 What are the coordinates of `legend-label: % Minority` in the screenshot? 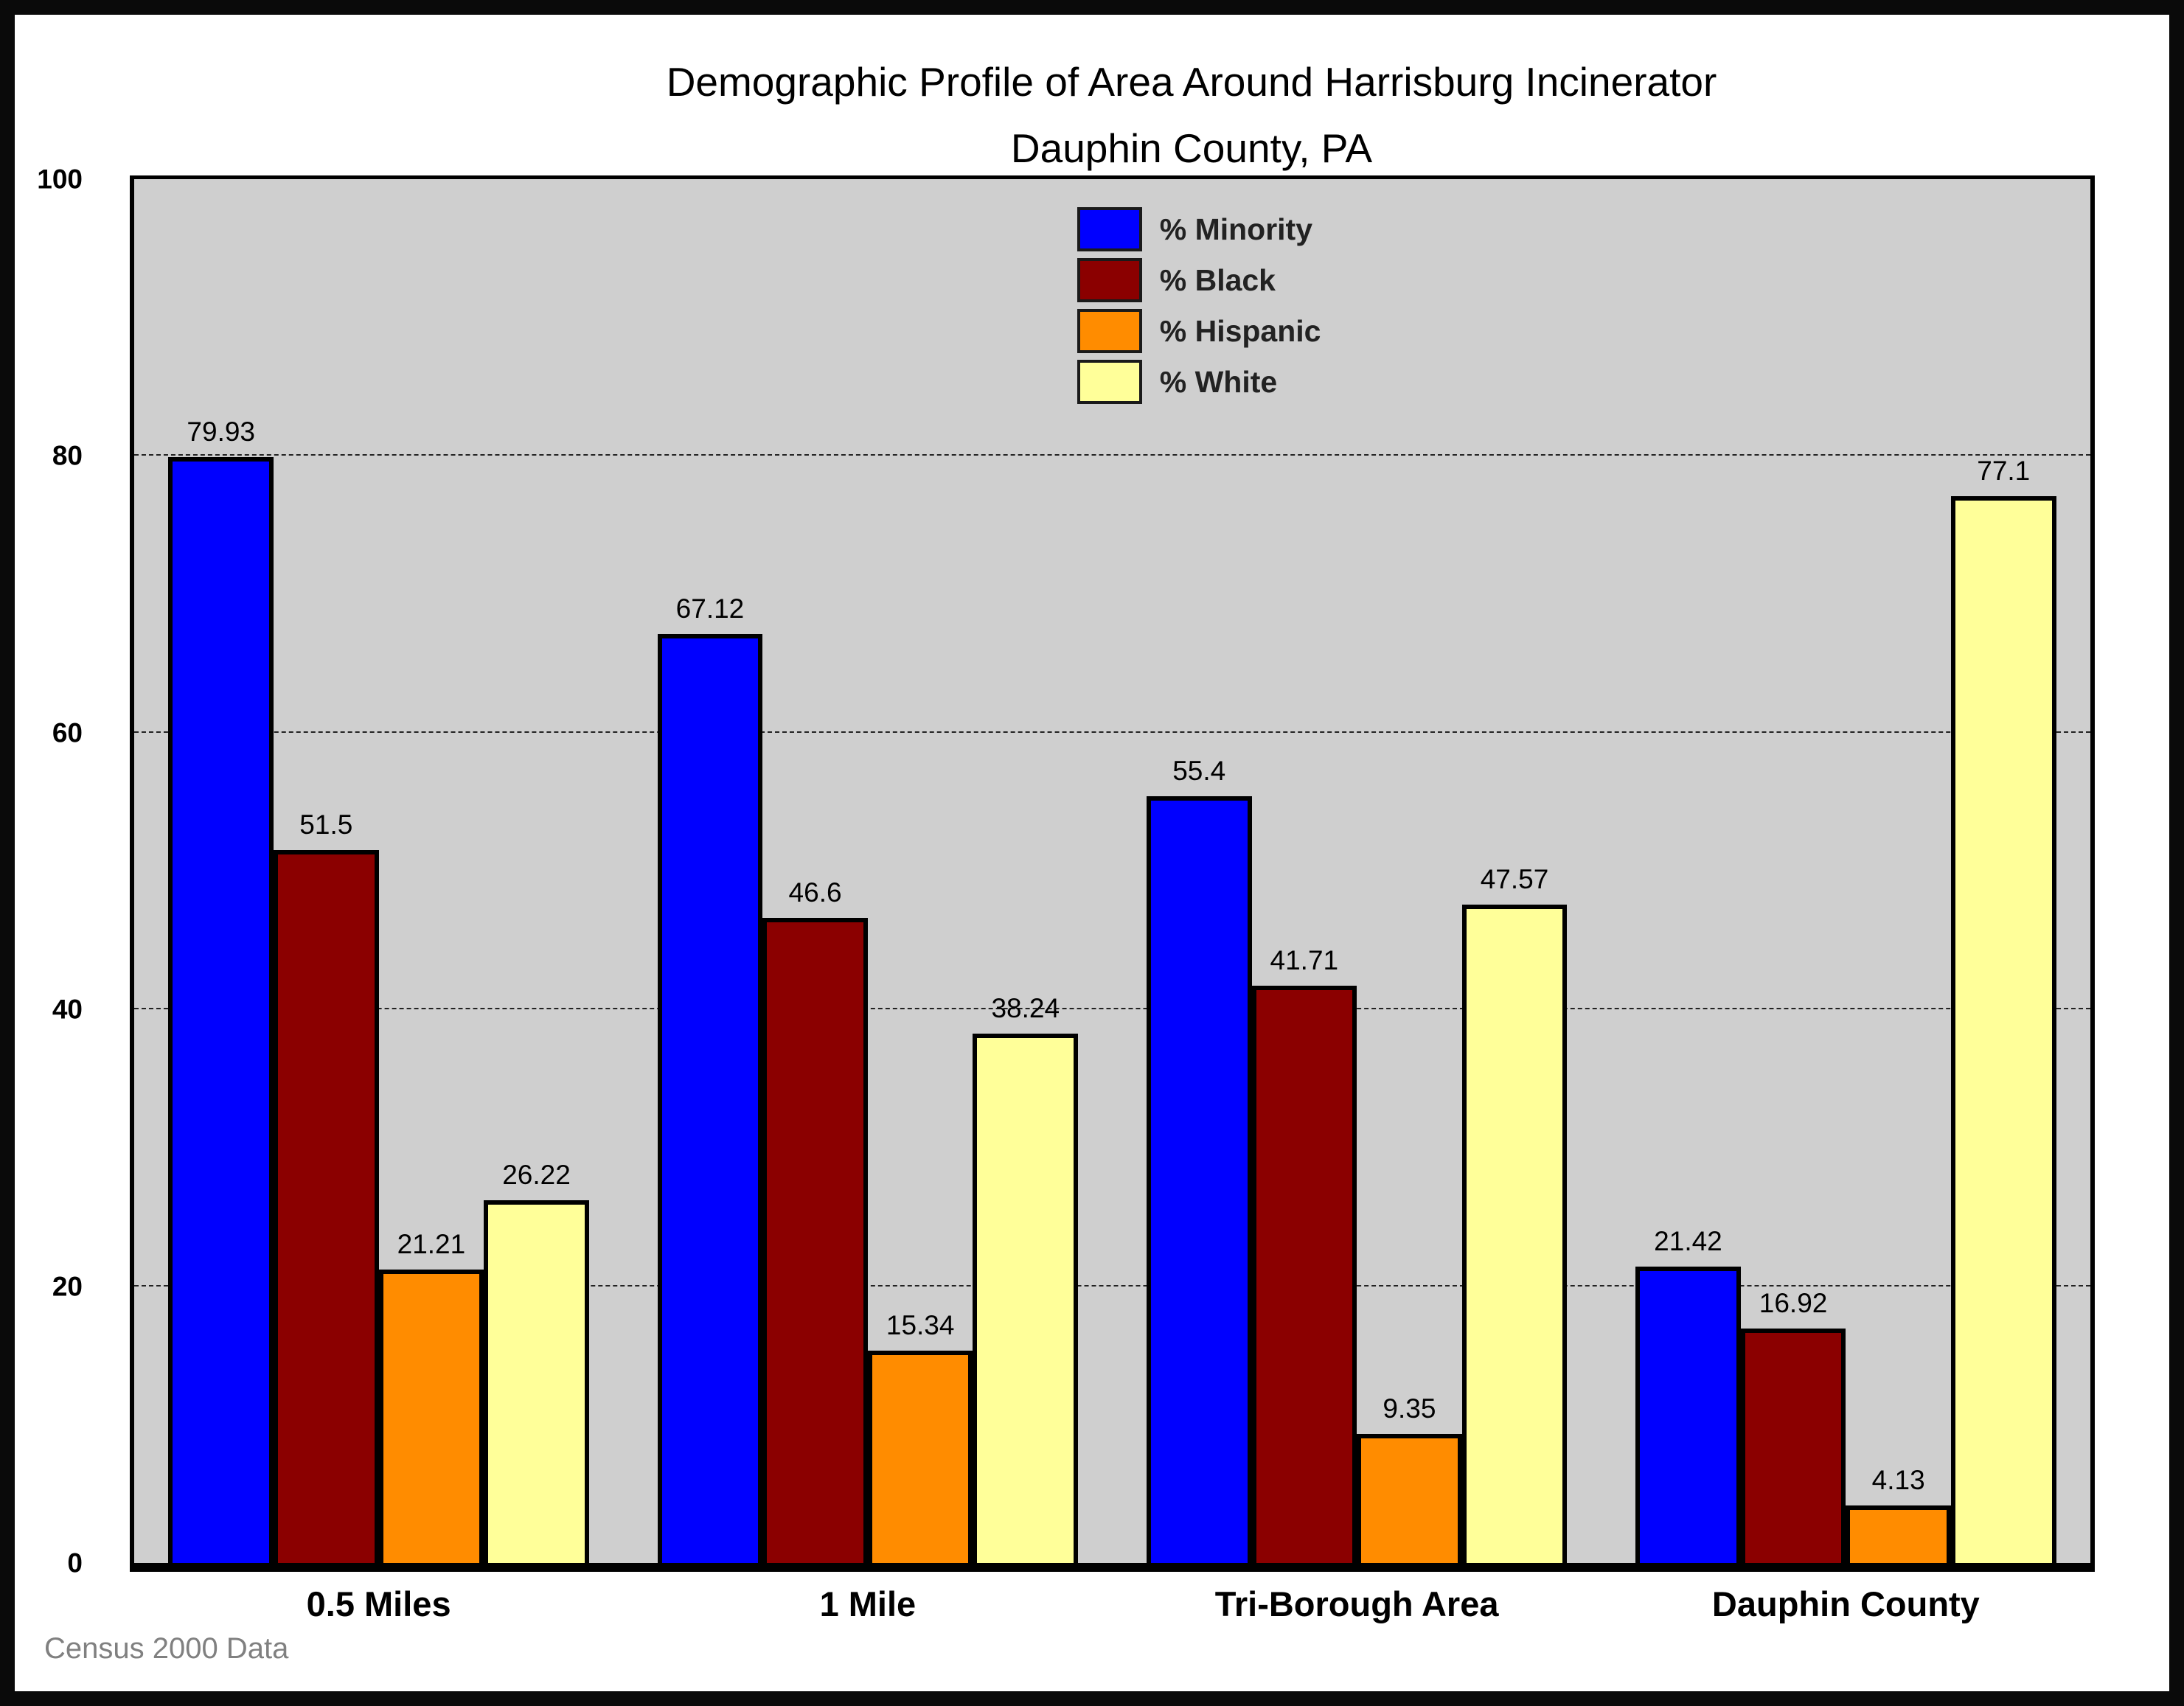 It's located at (1236, 229).